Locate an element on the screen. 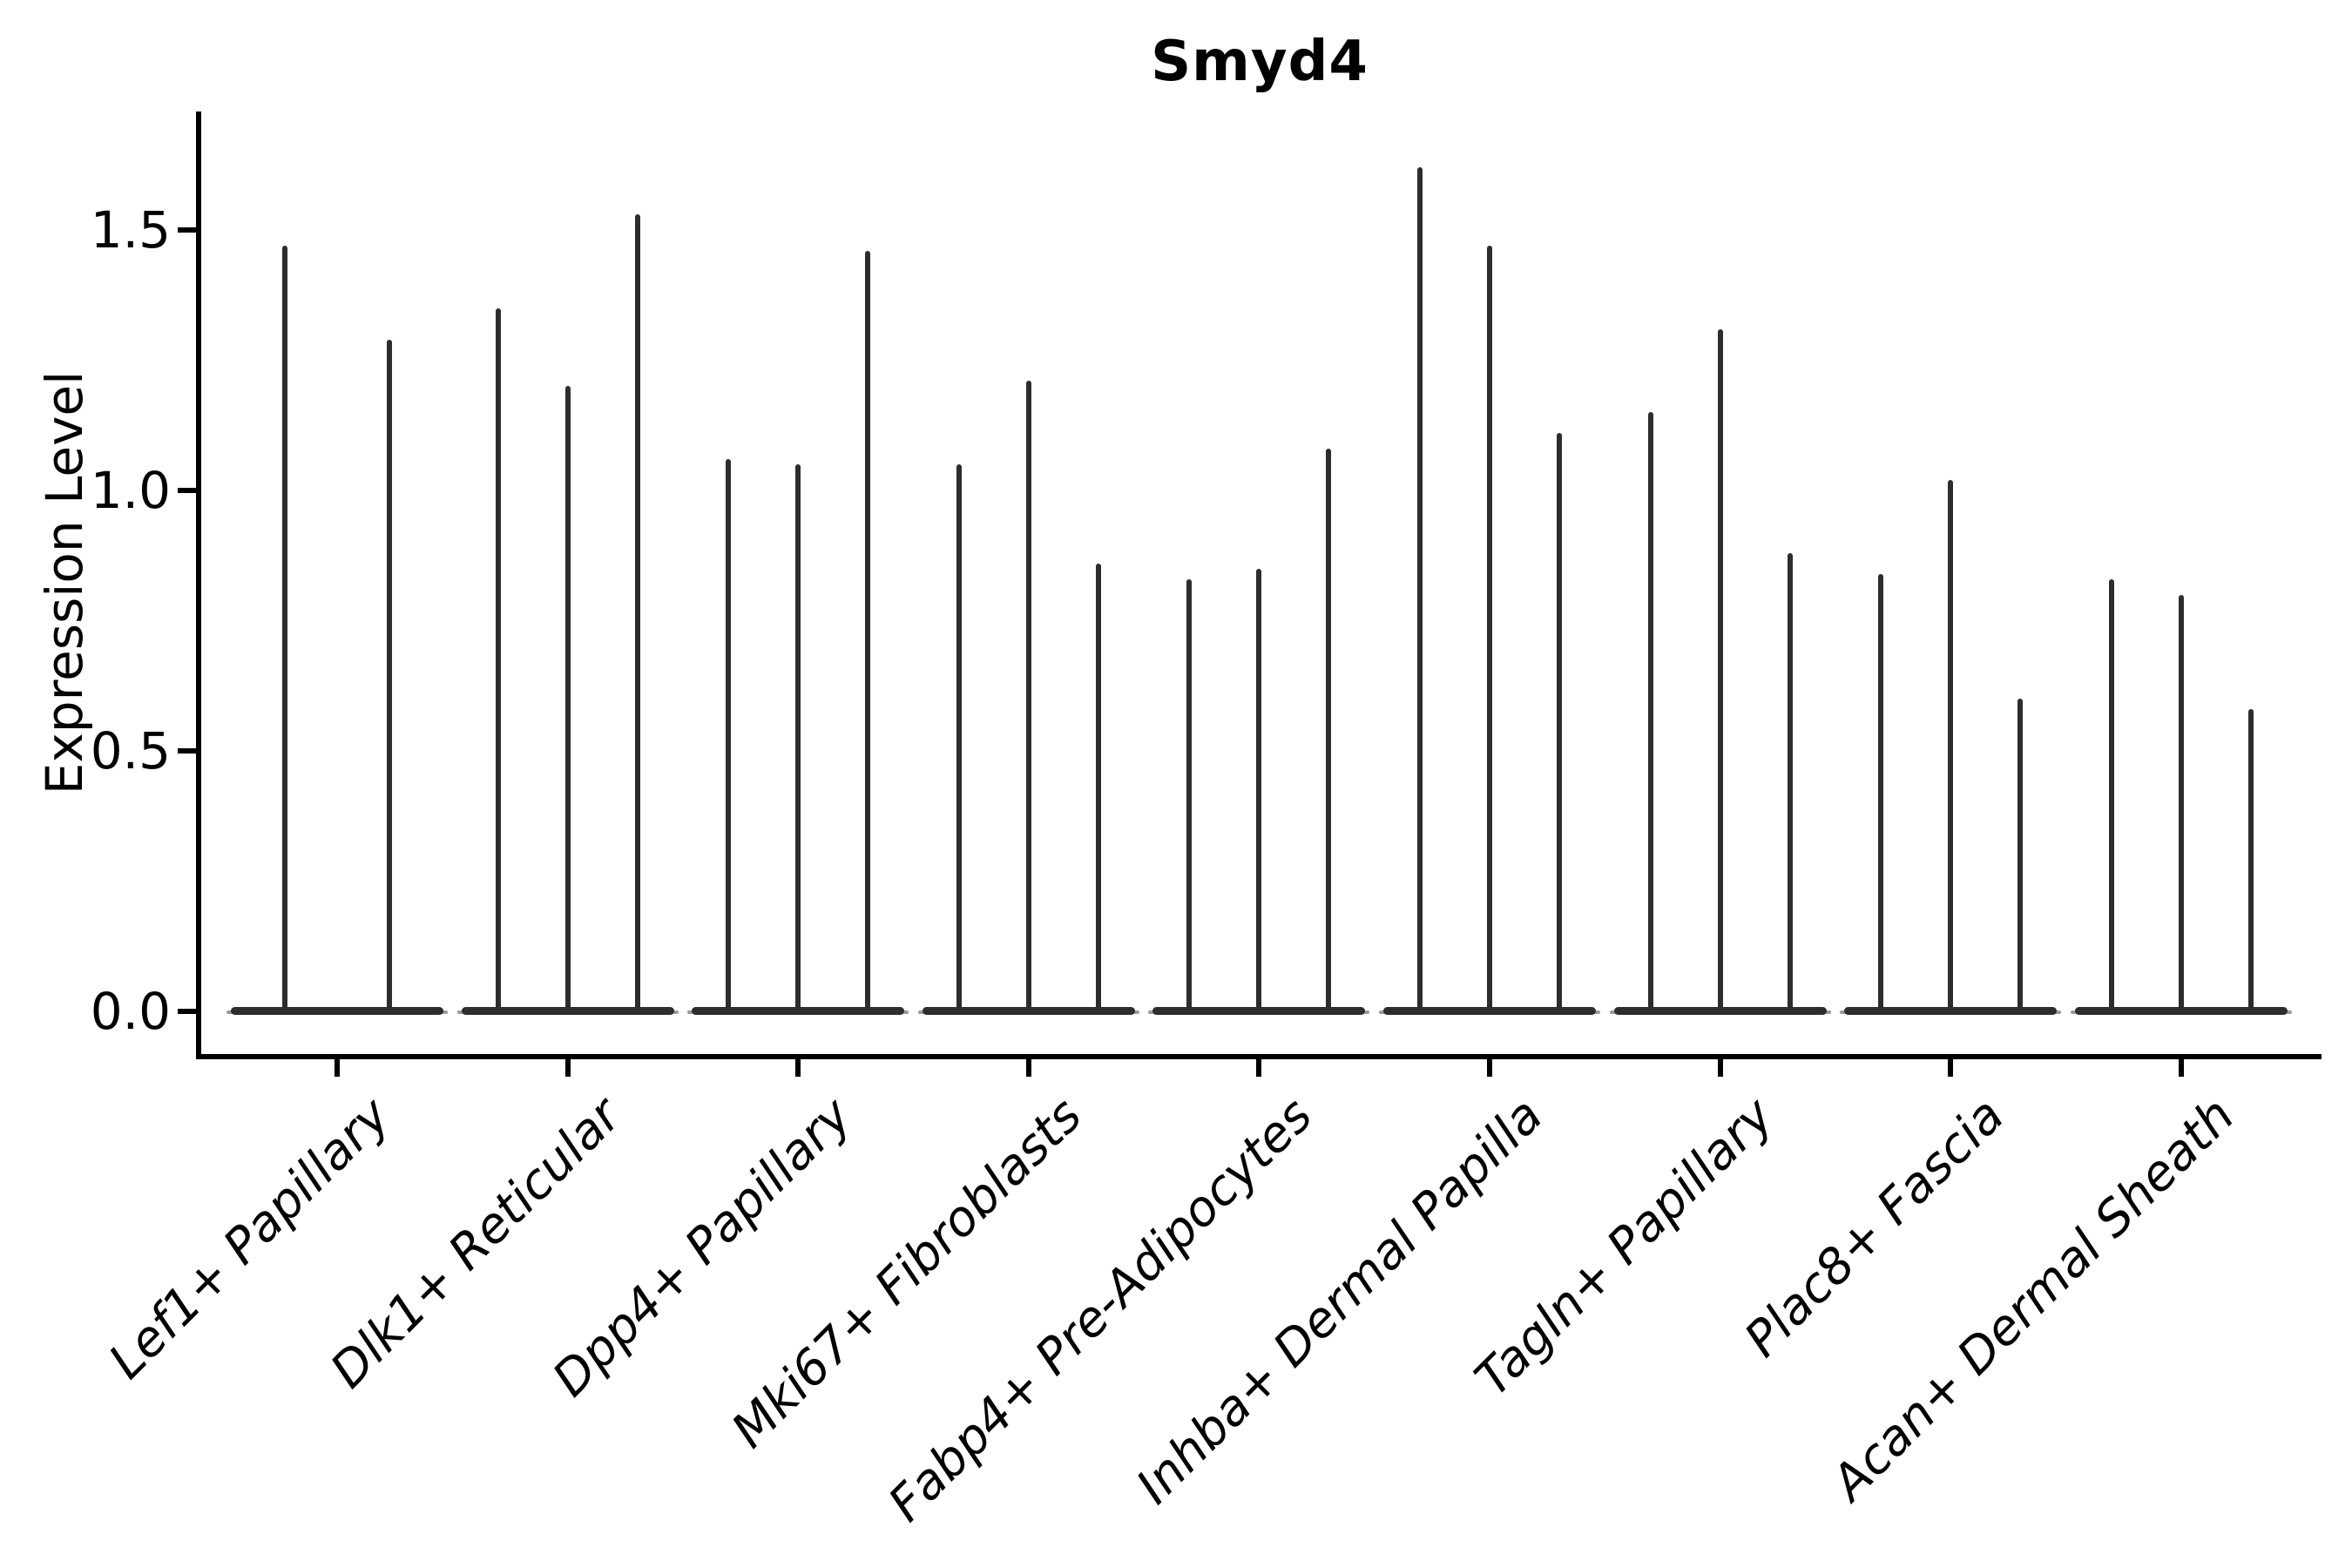  x-axis-spine is located at coordinates (1259, 1056).